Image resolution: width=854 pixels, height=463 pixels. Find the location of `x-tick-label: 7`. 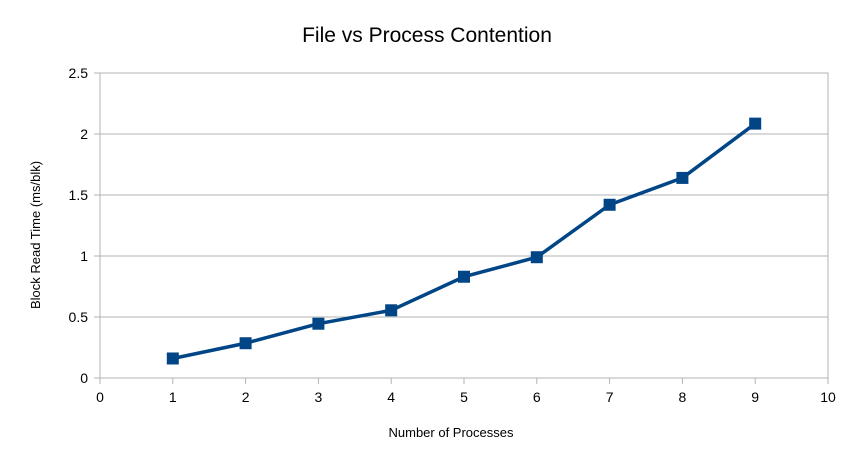

x-tick-label: 7 is located at coordinates (610, 397).